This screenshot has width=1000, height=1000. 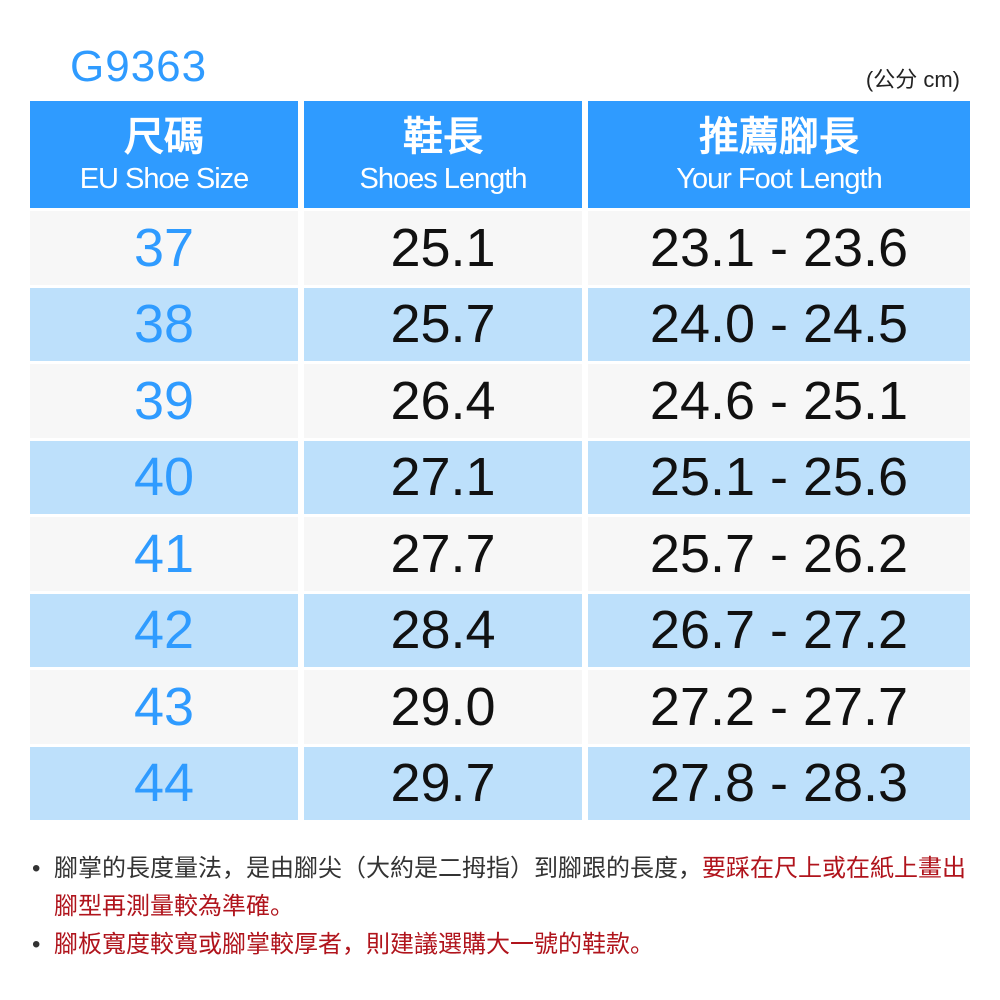 What do you see at coordinates (912, 79) in the screenshot?
I see `unit-label: (公分 cm)` at bounding box center [912, 79].